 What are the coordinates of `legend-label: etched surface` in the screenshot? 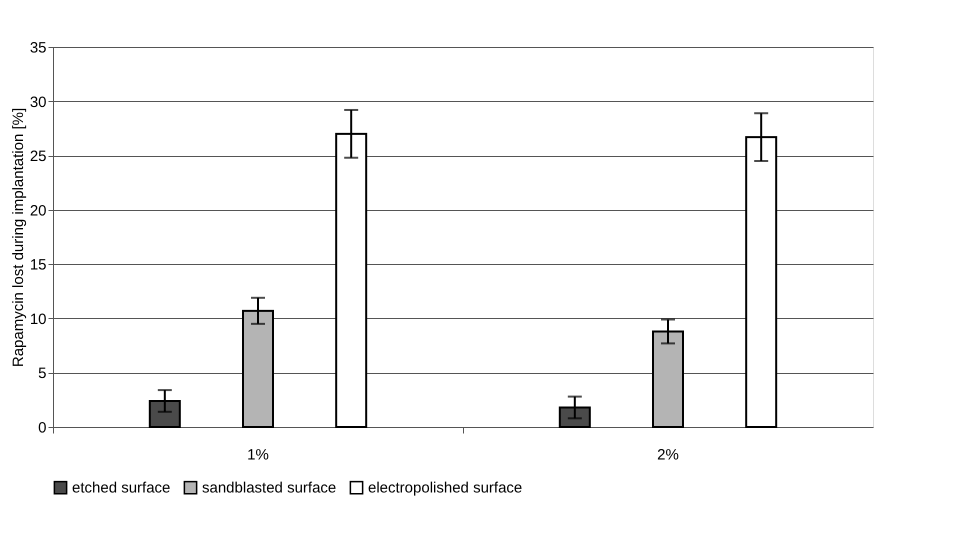 It's located at (121, 488).